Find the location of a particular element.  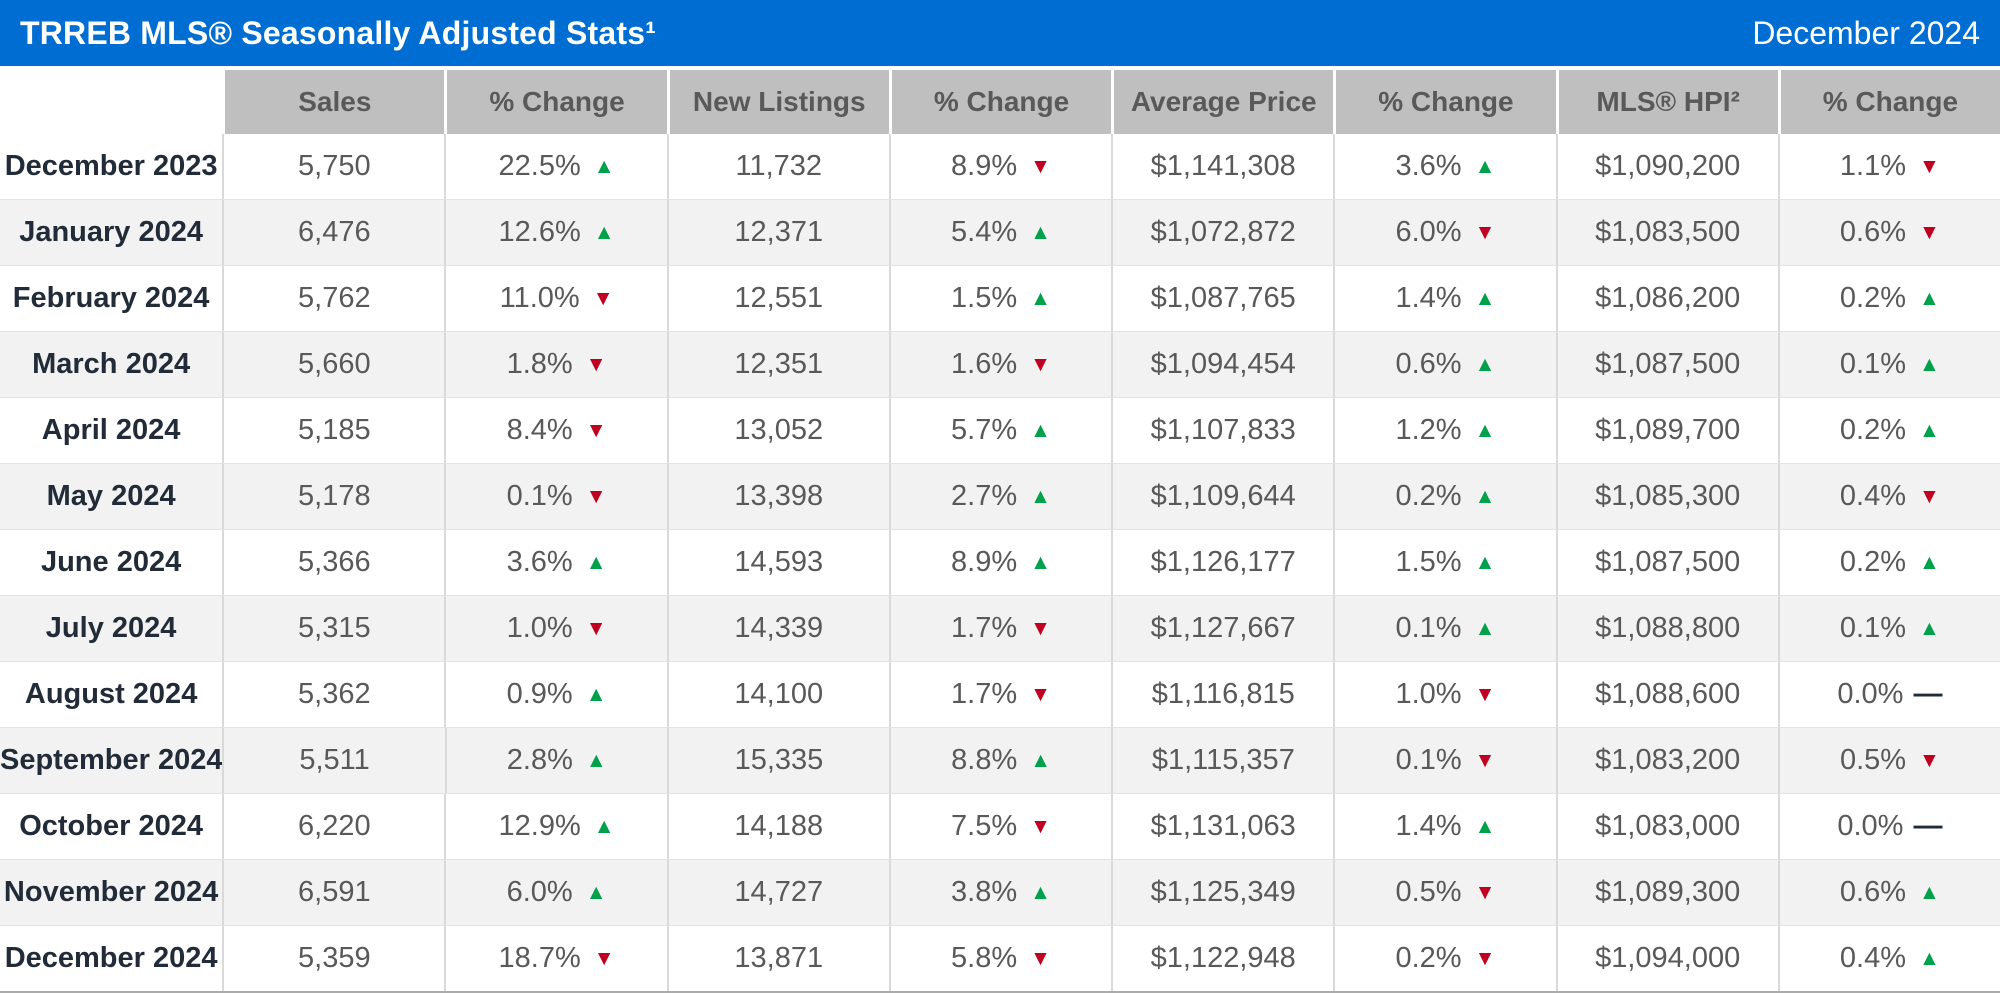

header-cell-hpi_change: % Change is located at coordinates (1888, 102).